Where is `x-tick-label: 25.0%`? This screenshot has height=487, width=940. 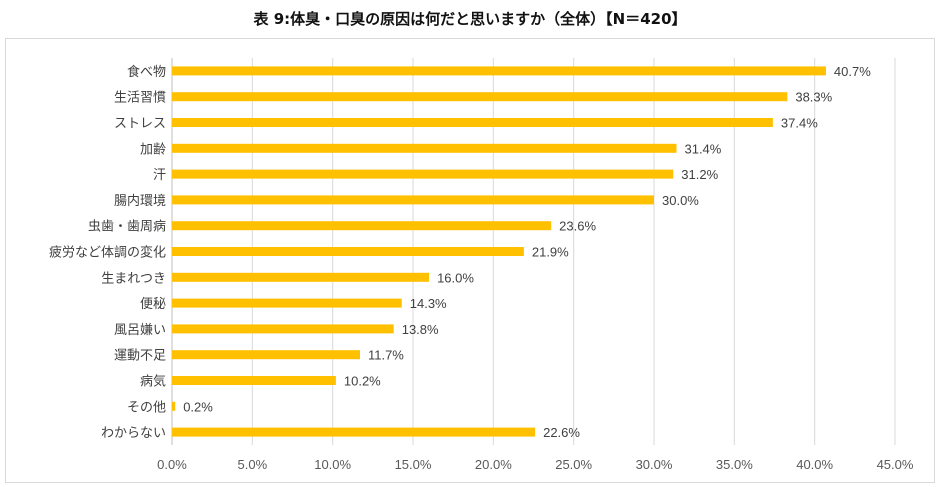
x-tick-label: 25.0% is located at coordinates (573, 464).